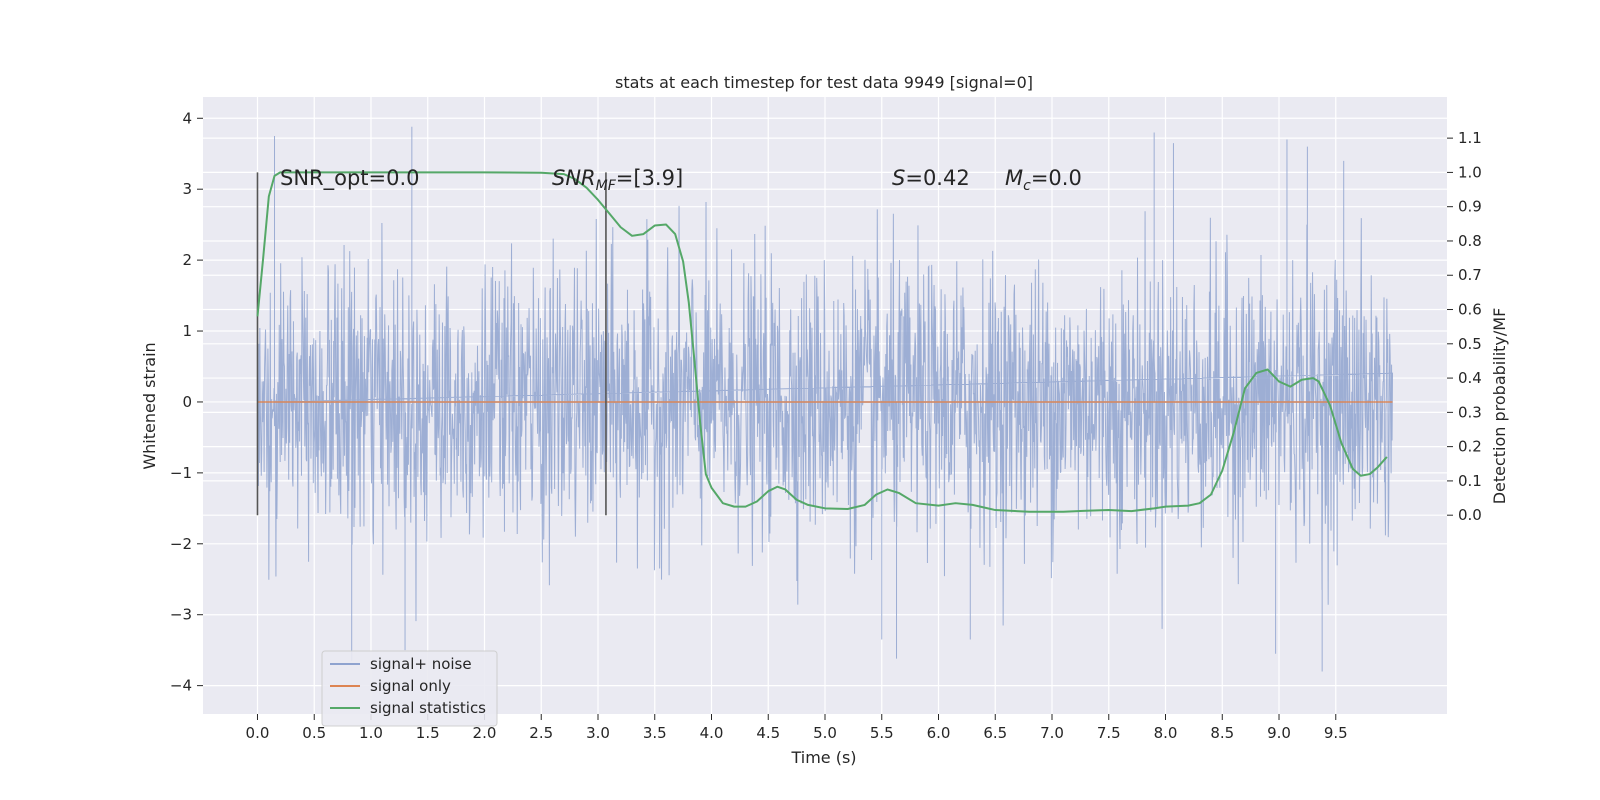 The height and width of the screenshot is (800, 1600). I want to click on annotation-s: S=0.42, so click(931, 178).